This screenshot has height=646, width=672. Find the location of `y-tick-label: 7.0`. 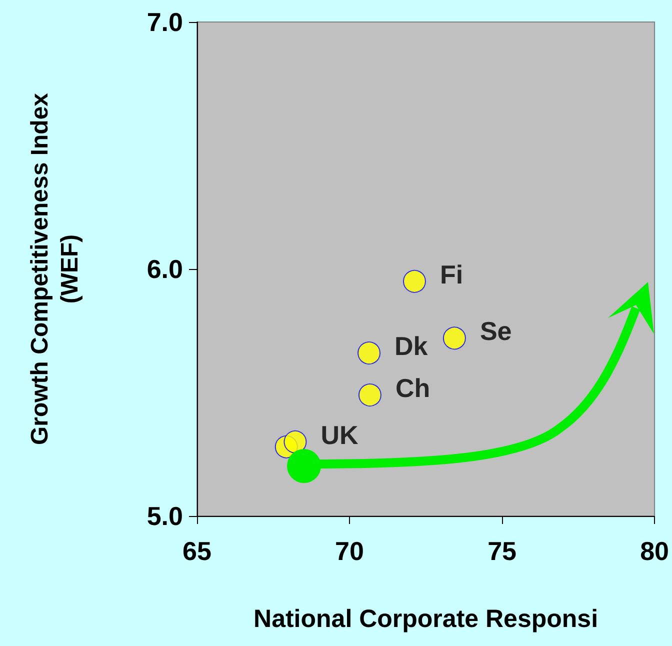

y-tick-label: 7.0 is located at coordinates (164, 22).